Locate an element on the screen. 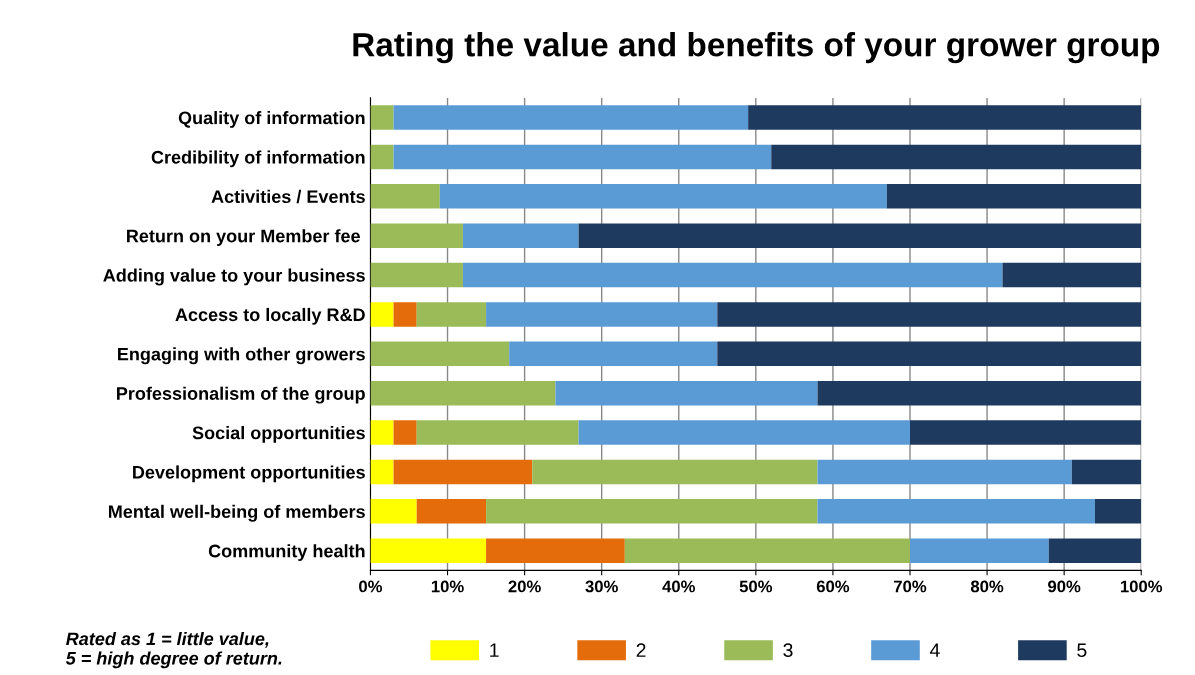  x-tick-label: 60% is located at coordinates (833, 586).